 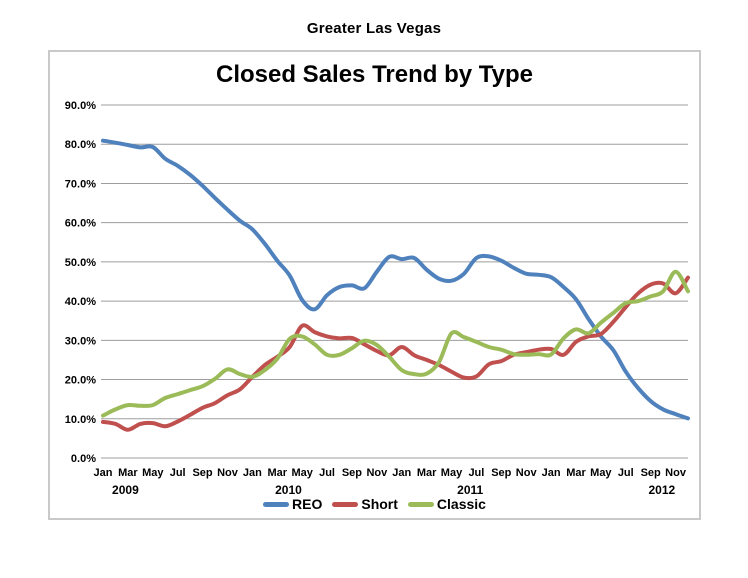 What do you see at coordinates (379, 504) in the screenshot?
I see `legend-label-short: Short` at bounding box center [379, 504].